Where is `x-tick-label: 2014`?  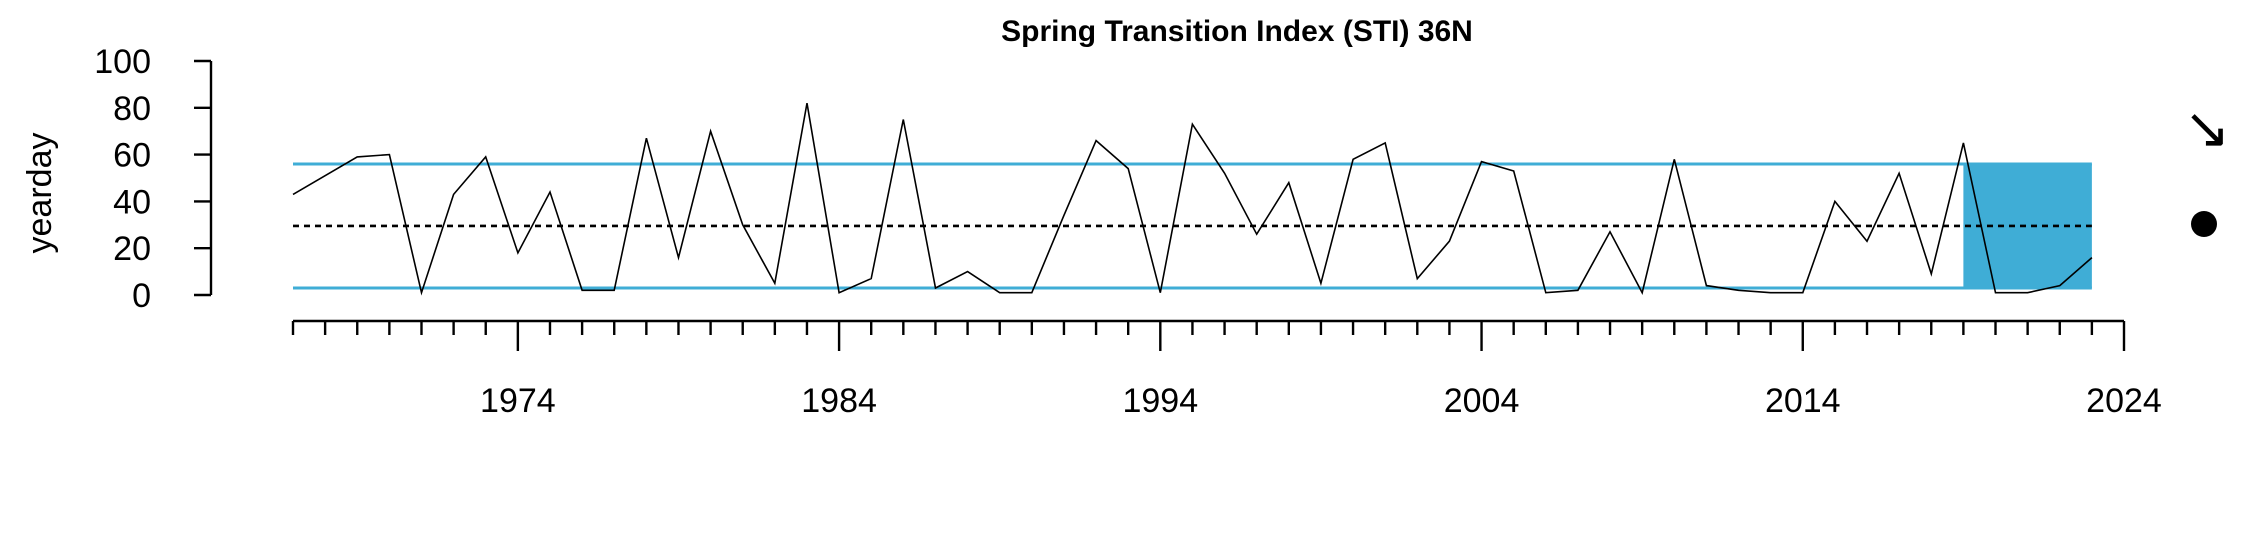 x-tick-label: 2014 is located at coordinates (1803, 401).